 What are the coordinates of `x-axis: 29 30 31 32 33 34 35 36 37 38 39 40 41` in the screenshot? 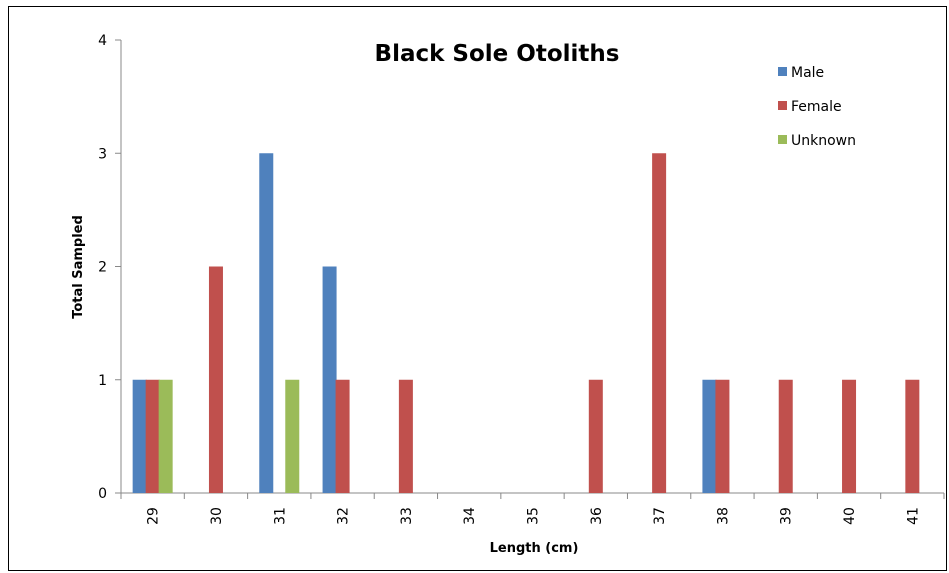 It's located at (532, 508).